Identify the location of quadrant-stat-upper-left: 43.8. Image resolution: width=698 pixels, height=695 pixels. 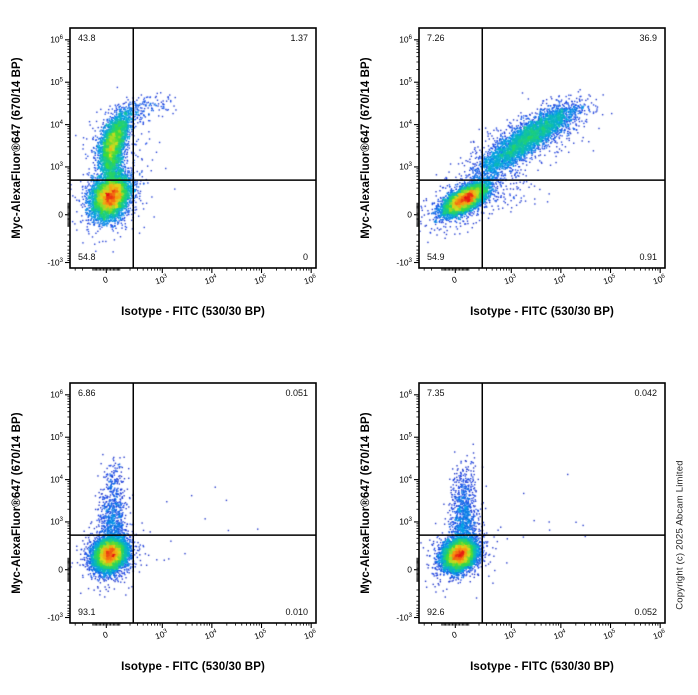
(87, 38).